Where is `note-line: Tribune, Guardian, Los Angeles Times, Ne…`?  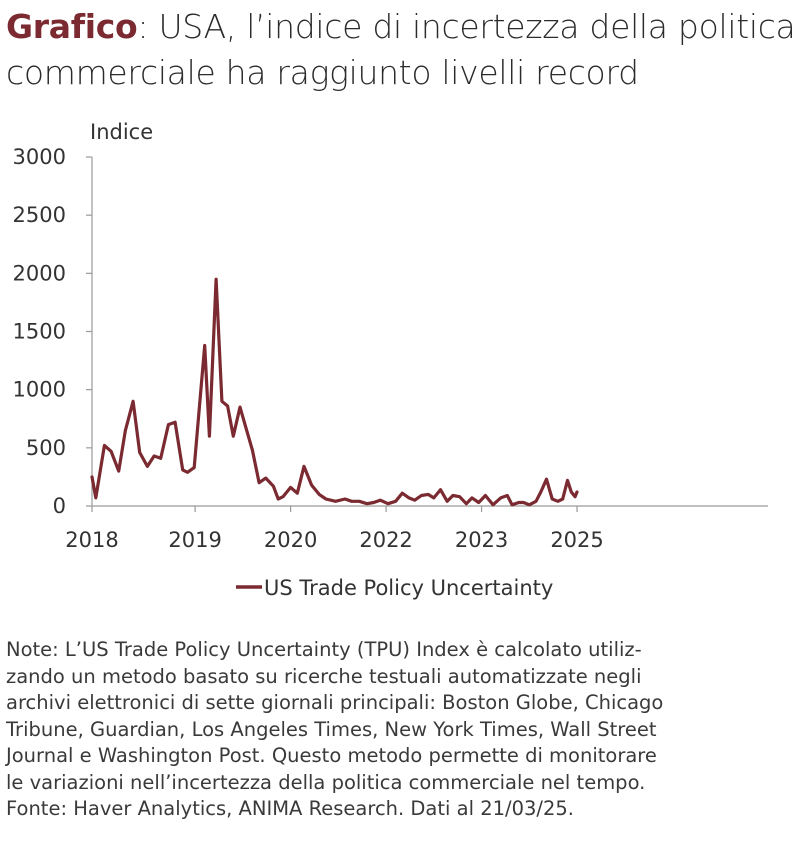
note-line: Tribune, Guardian, Los Angeles Times, Ne… is located at coordinates (331, 729).